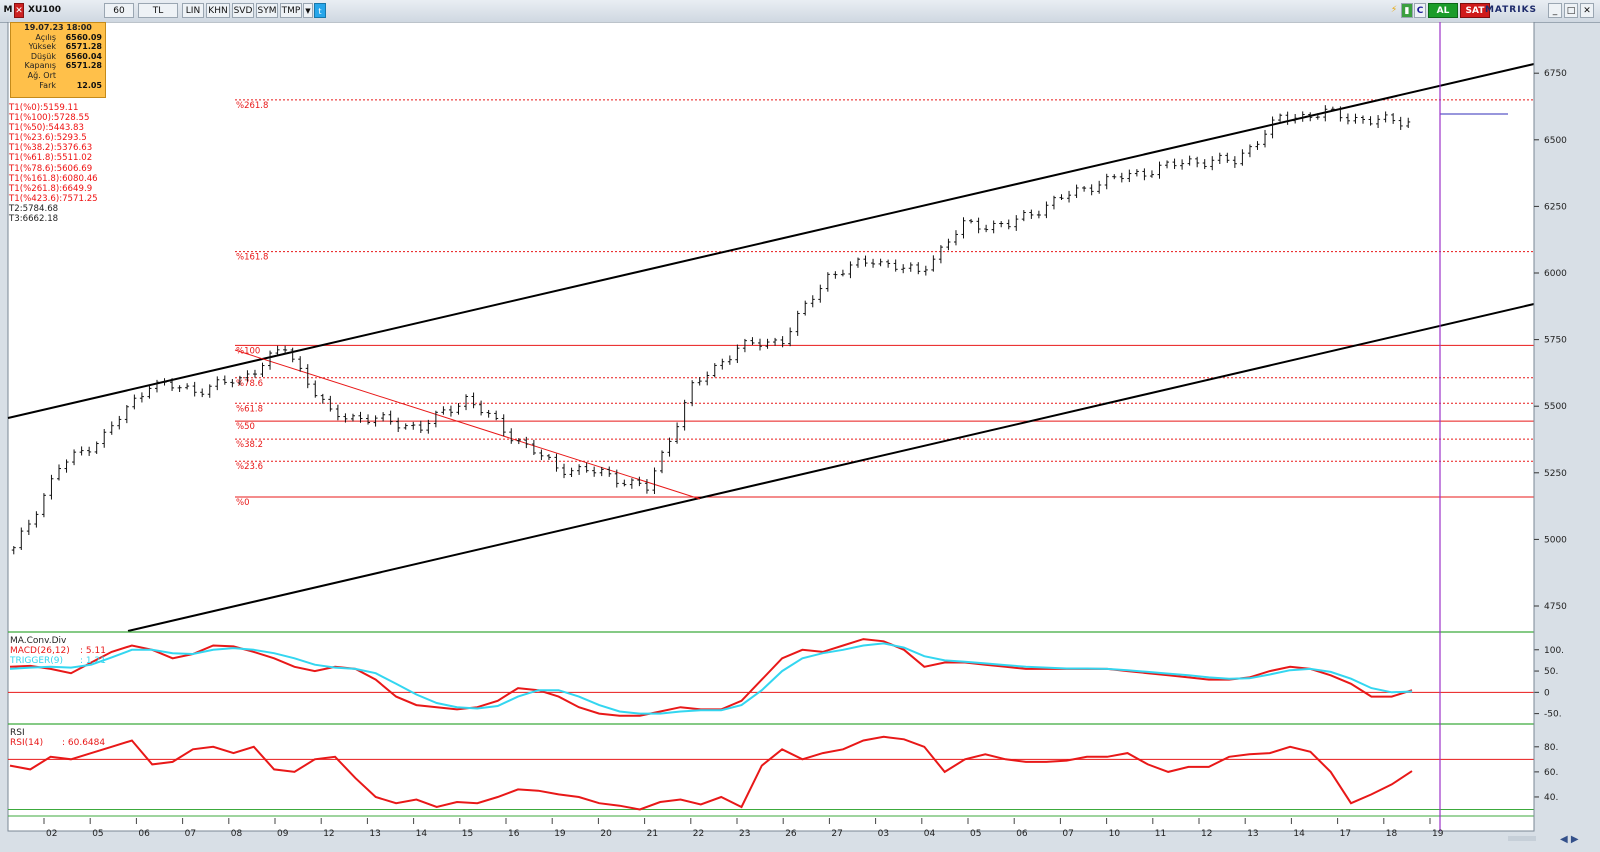 The height and width of the screenshot is (852, 1600). What do you see at coordinates (328, 834) in the screenshot?
I see `x-tick-label: 12` at bounding box center [328, 834].